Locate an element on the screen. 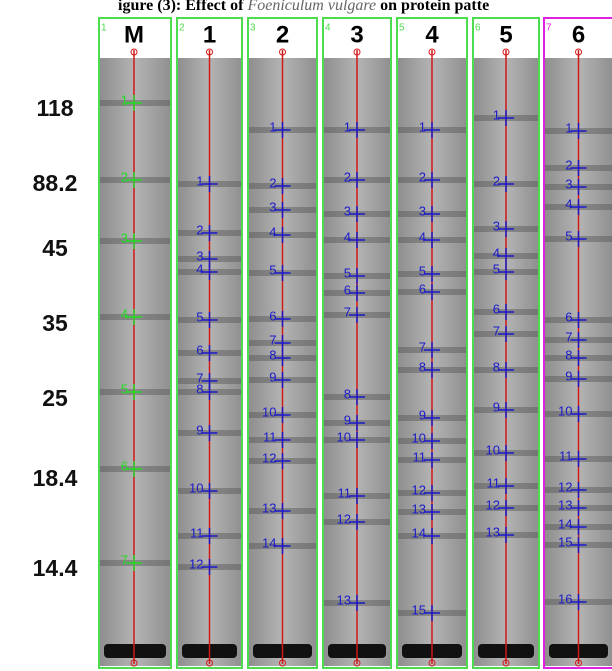 The image size is (612, 671). marker-label: 35 is located at coordinates (55, 323).